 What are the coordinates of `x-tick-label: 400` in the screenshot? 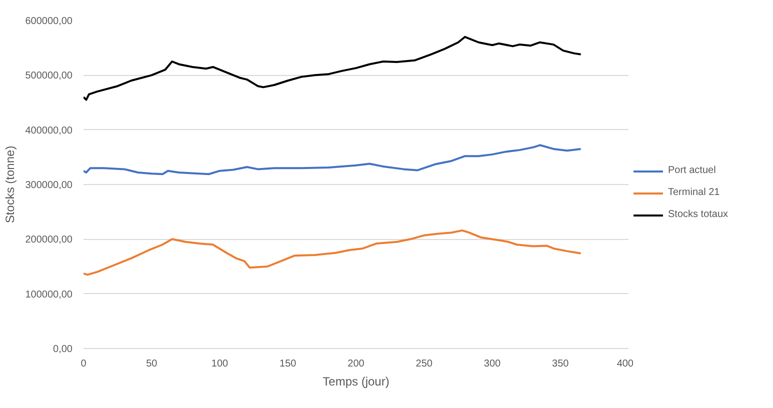 It's located at (625, 364).